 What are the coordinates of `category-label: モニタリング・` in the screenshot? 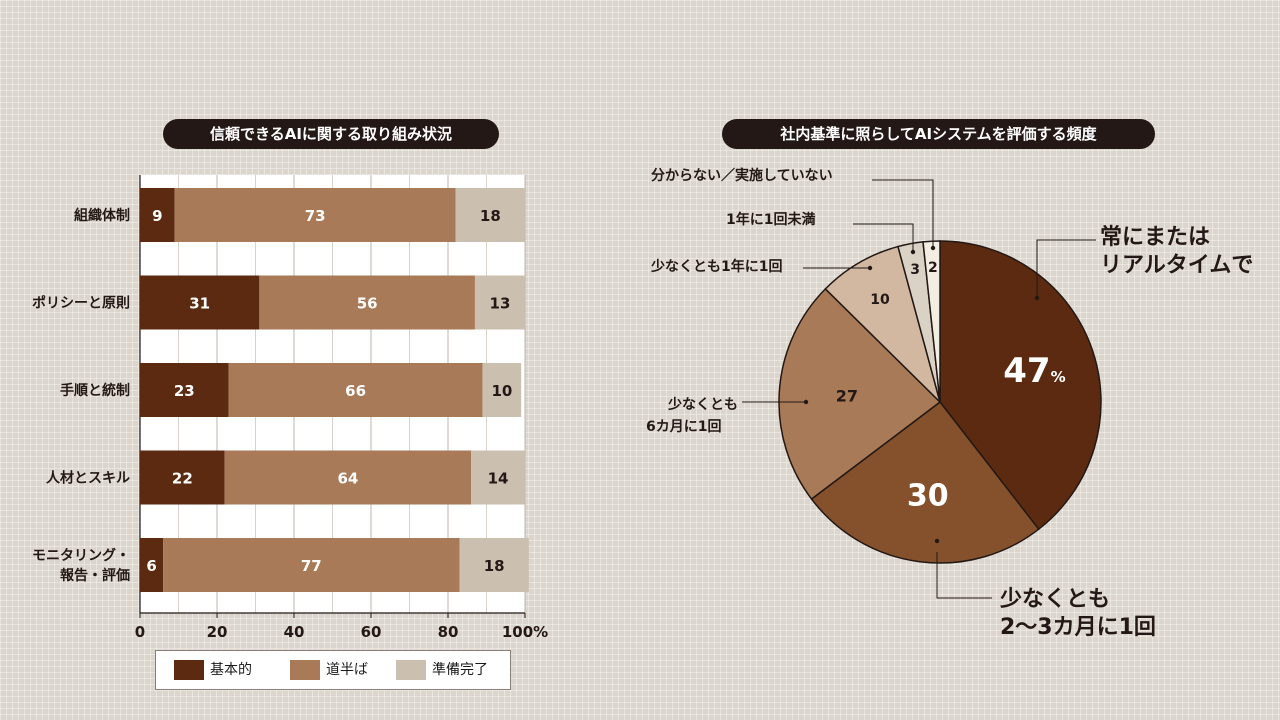 It's located at (81, 555).